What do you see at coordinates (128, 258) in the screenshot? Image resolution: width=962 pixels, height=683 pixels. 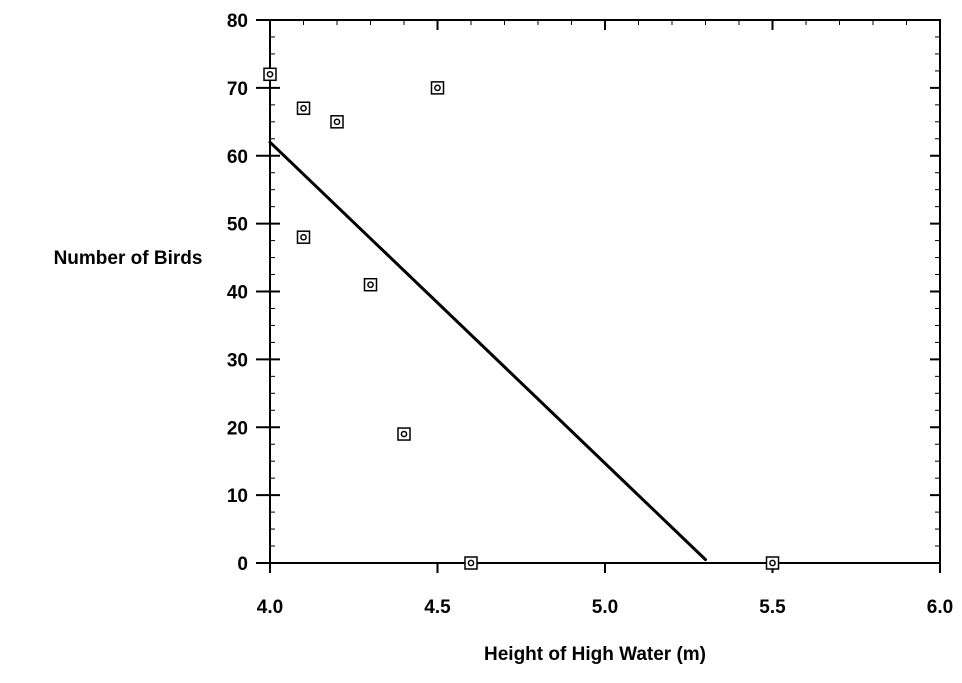 I see `y-axis-label: Number of Birds` at bounding box center [128, 258].